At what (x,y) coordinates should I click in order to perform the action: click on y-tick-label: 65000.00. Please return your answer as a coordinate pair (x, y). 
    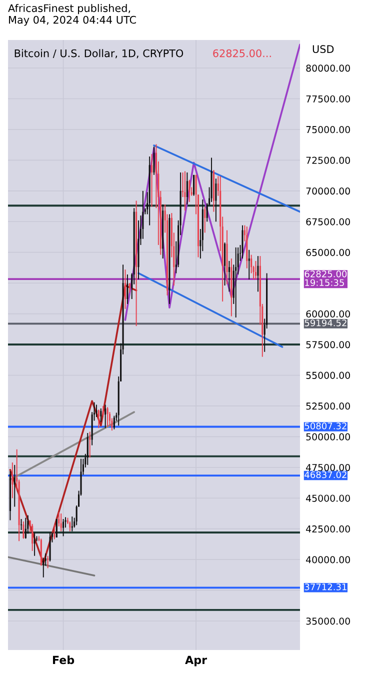
    Looking at the image, I should click on (328, 252).